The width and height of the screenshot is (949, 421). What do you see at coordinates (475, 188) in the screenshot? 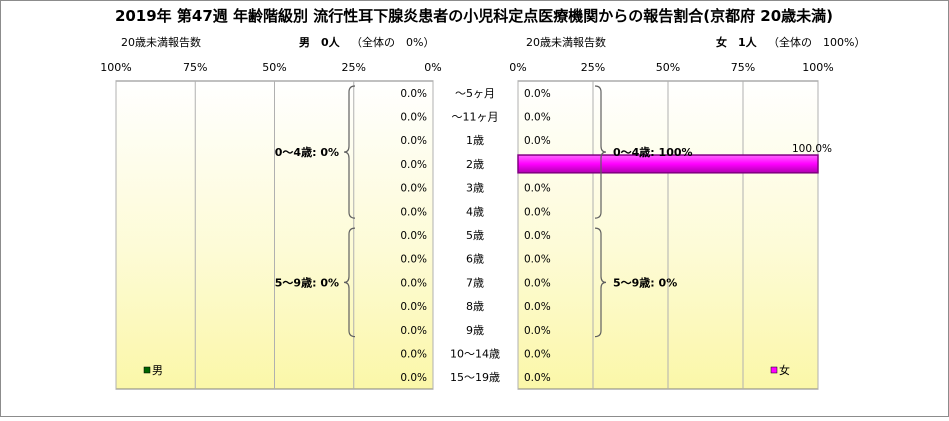
I see `age-category-label: 3歳` at bounding box center [475, 188].